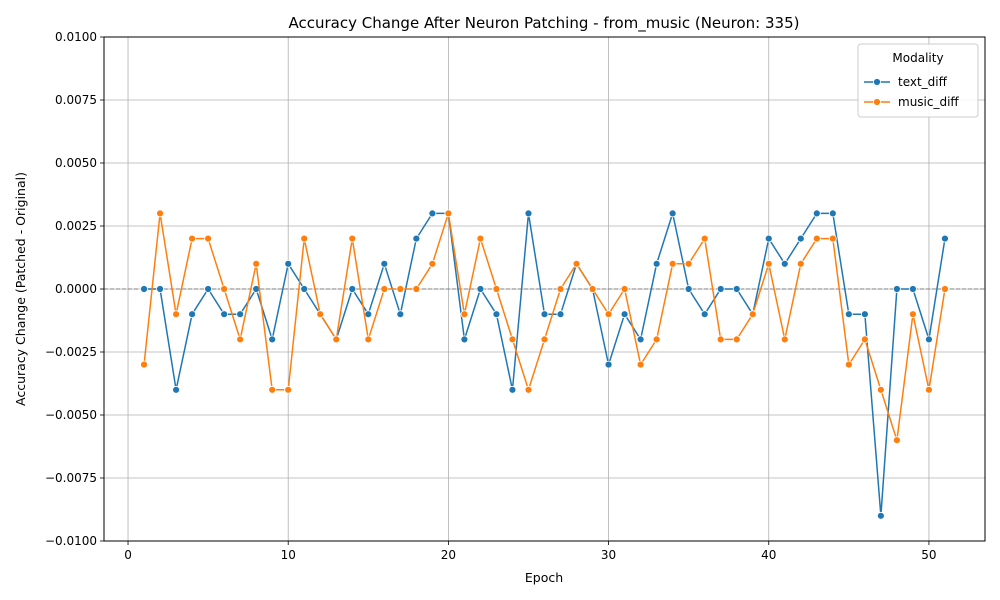  Describe the element at coordinates (917, 58) in the screenshot. I see `legend-title: Modality` at that location.